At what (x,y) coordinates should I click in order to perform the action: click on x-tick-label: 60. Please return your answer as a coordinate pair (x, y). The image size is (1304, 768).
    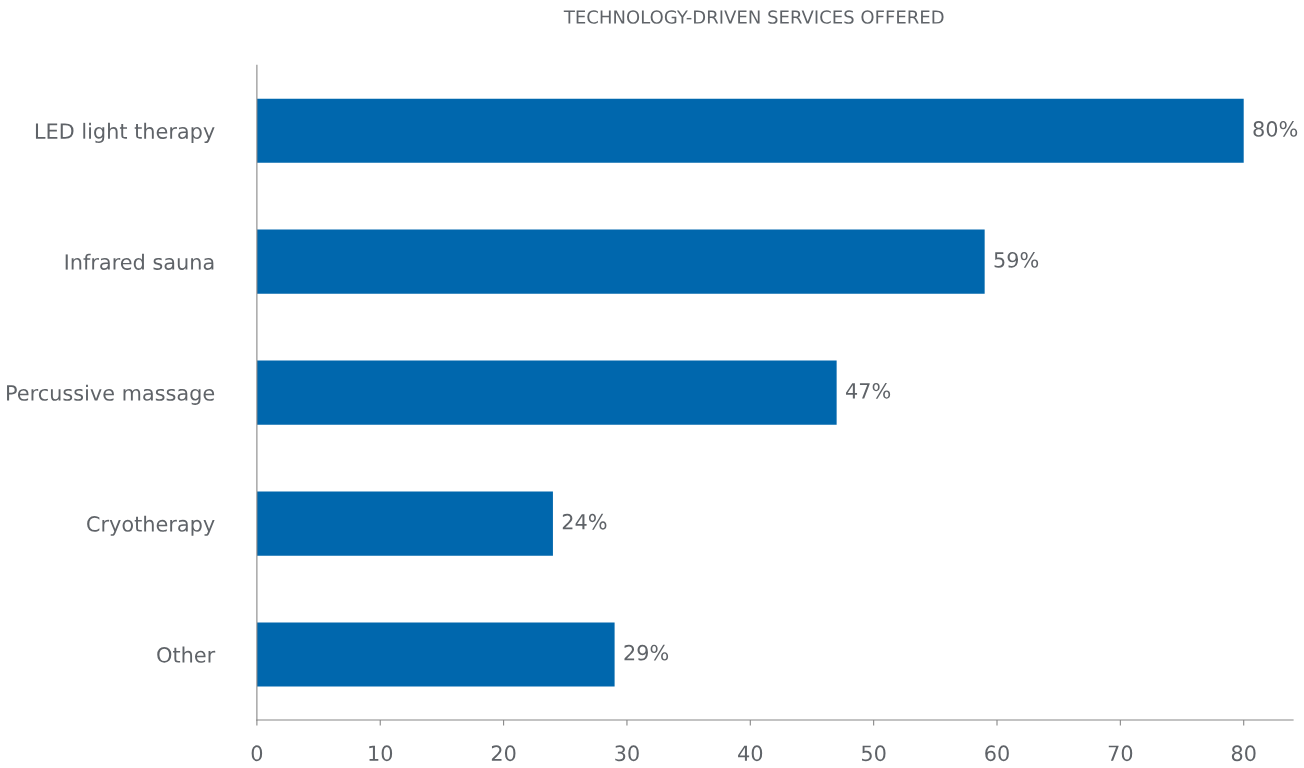
    Looking at the image, I should click on (997, 753).